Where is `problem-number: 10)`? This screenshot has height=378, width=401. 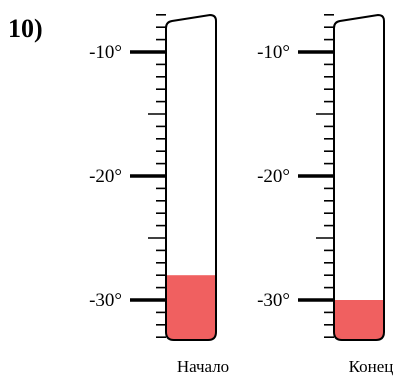 problem-number: 10) is located at coordinates (25, 28).